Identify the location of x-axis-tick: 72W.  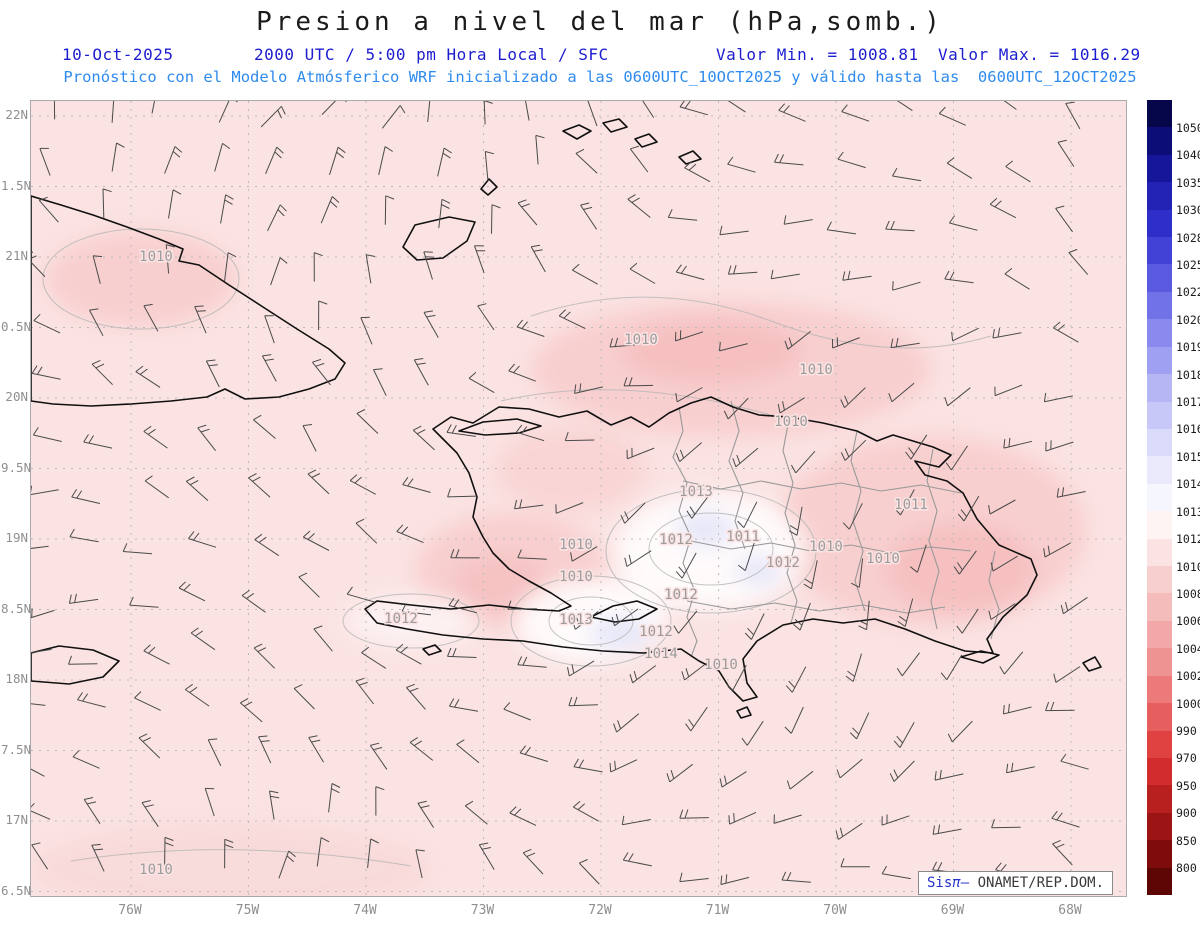
(600, 910).